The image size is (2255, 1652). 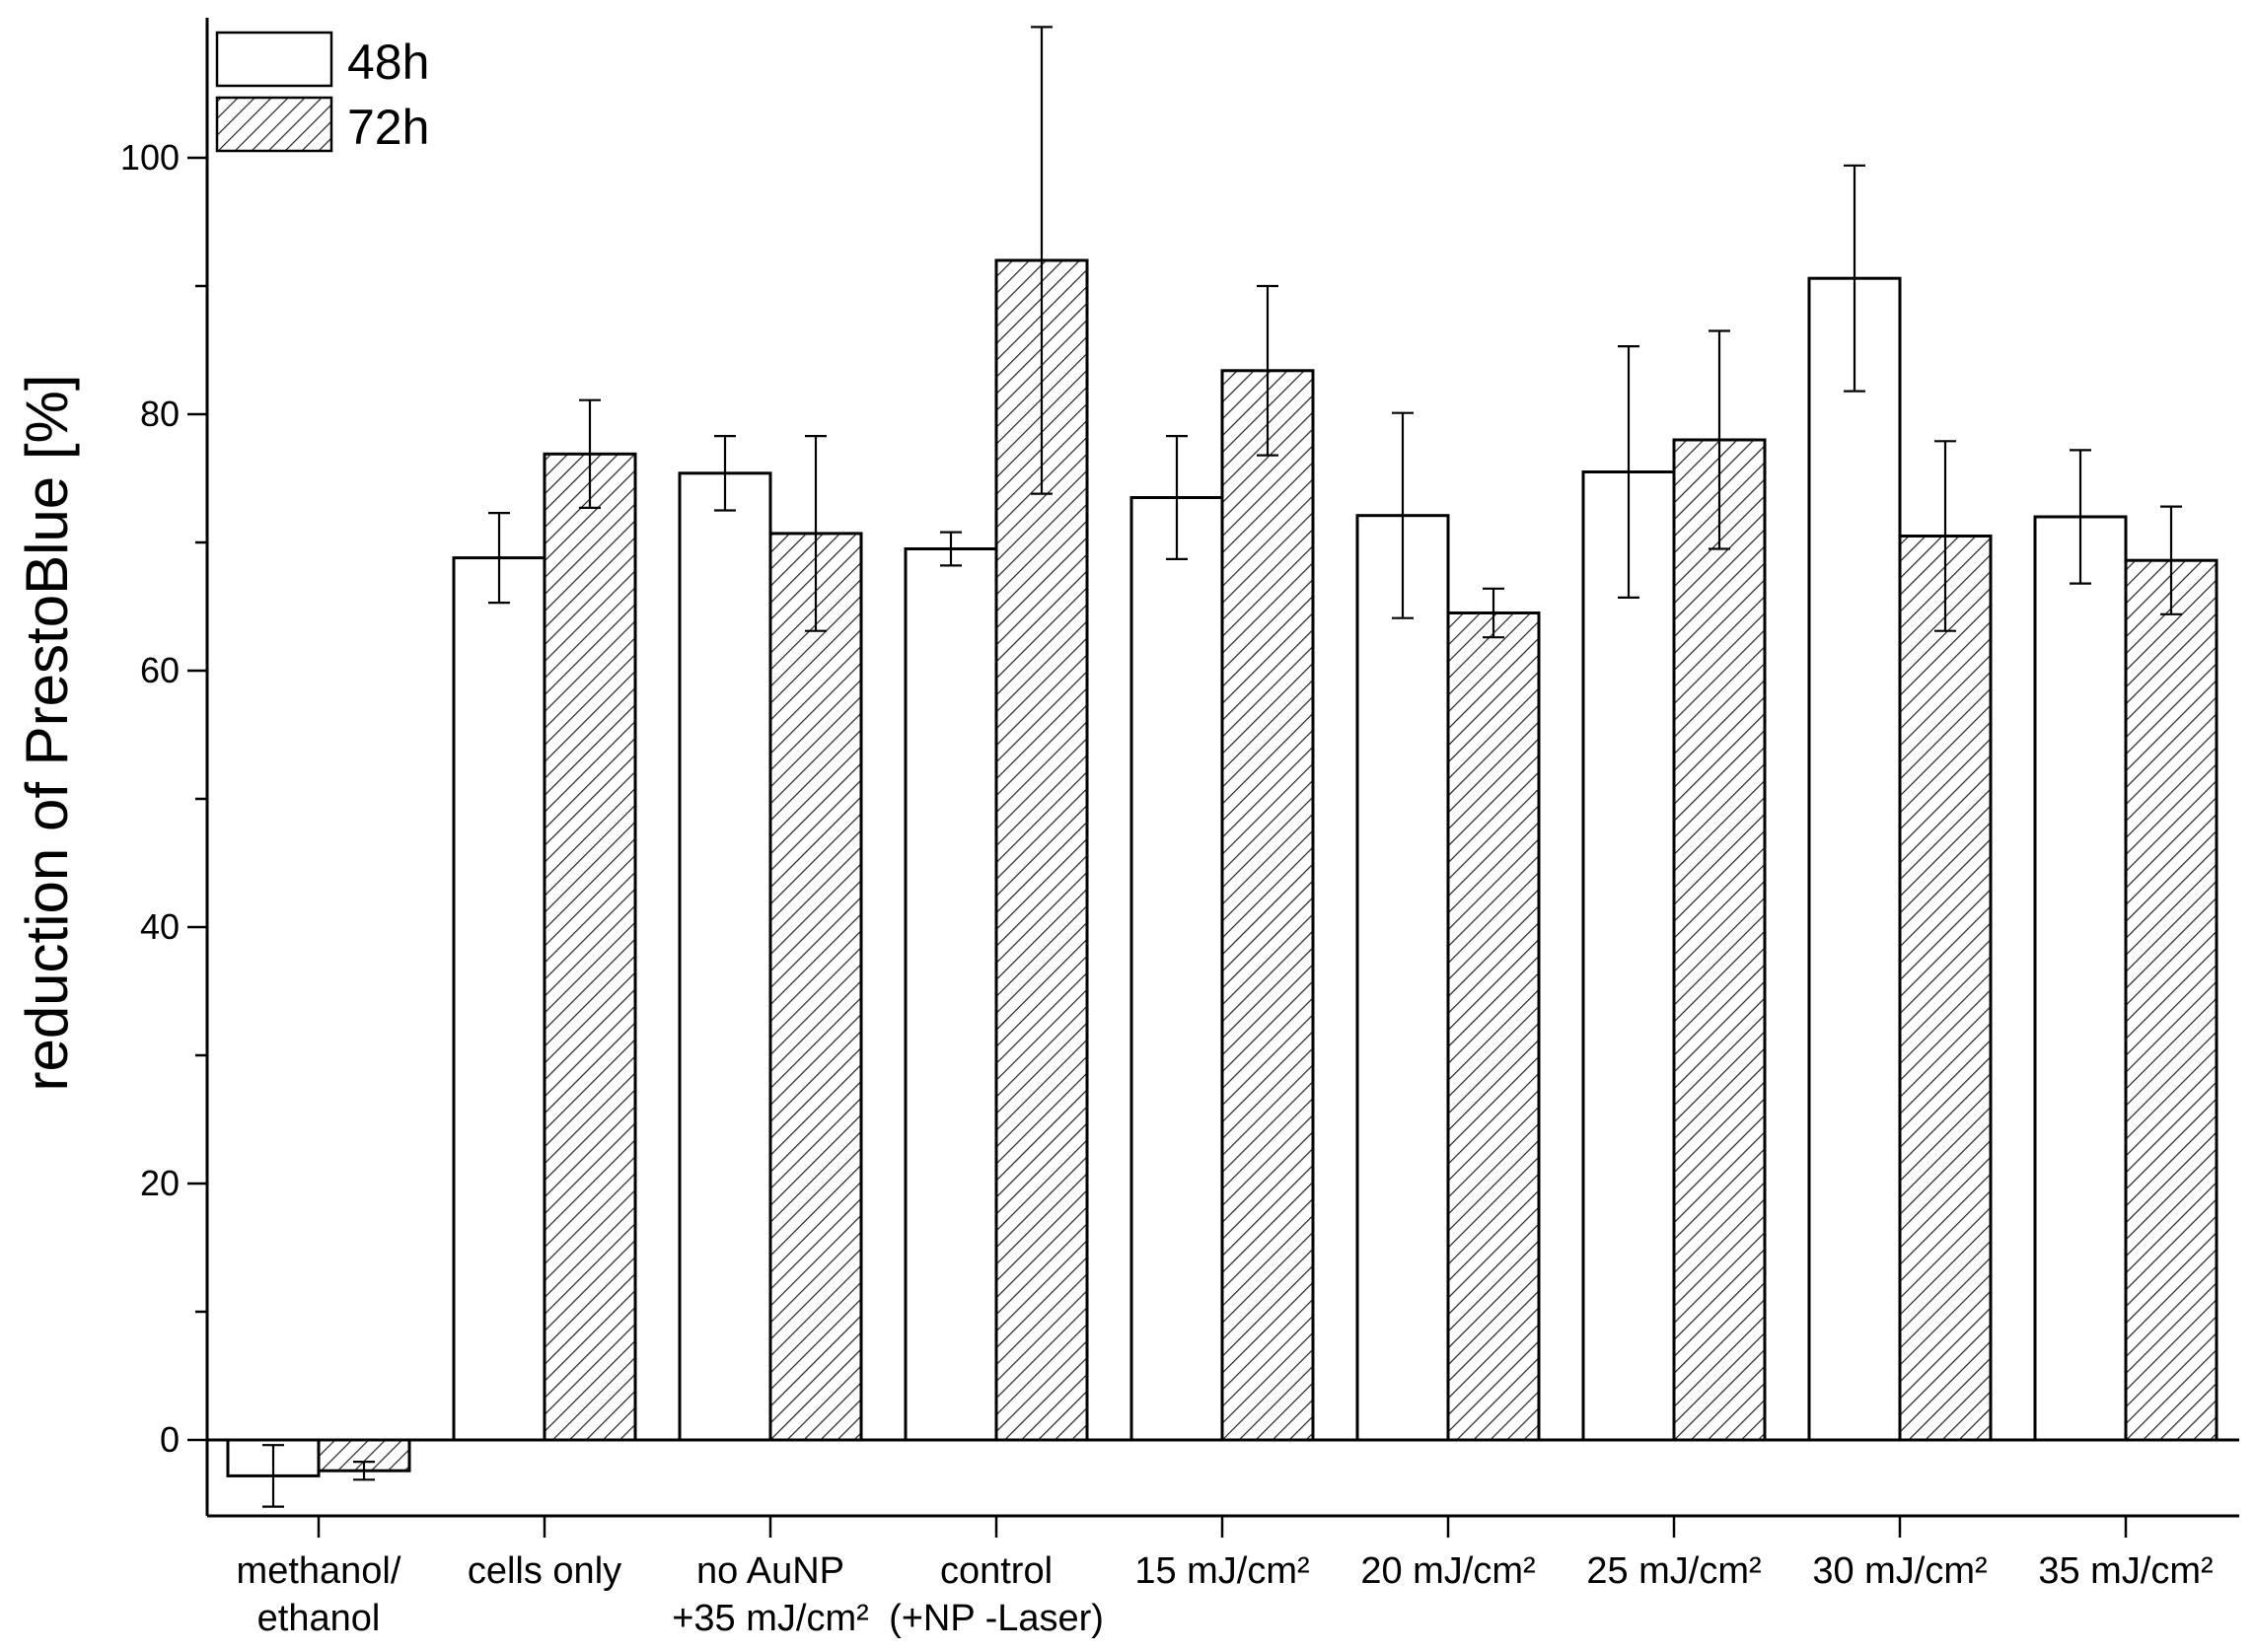 I want to click on y-axis-label: reduction of PrestoBlue [%], so click(x=47, y=733).